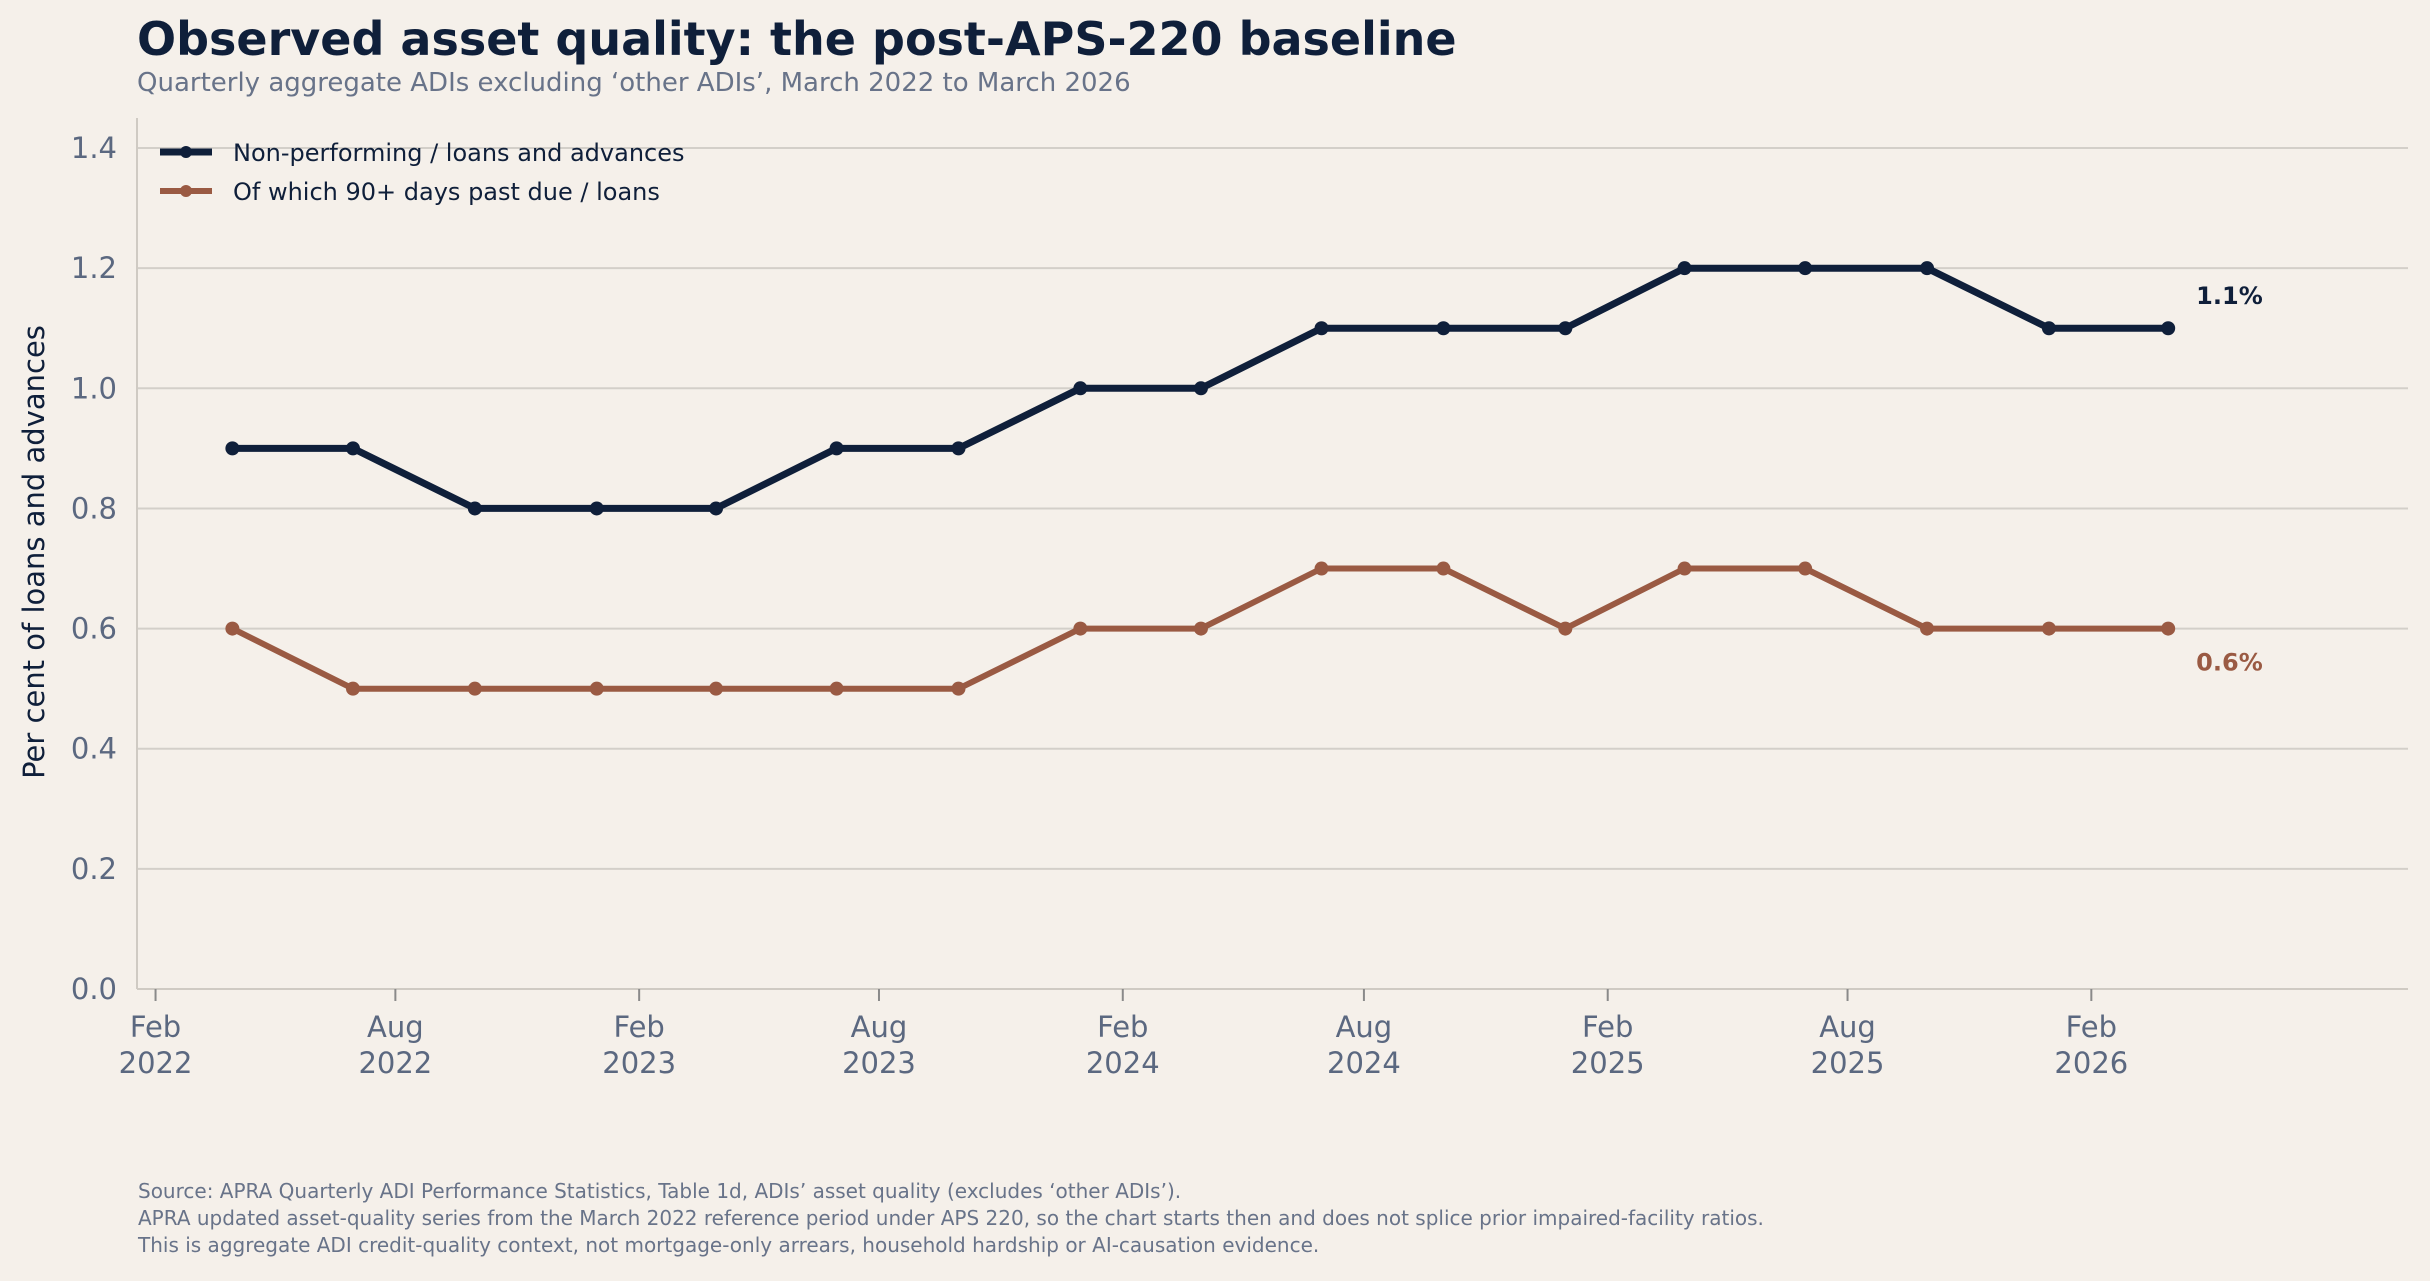  What do you see at coordinates (94, 508) in the screenshot?
I see `y-tick-label: 0.8` at bounding box center [94, 508].